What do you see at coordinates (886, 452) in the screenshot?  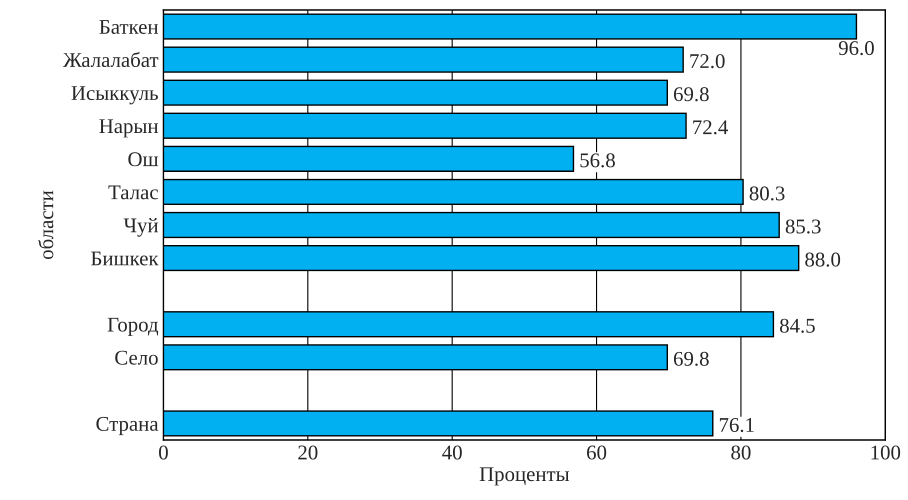 I see `x-tick-label: 100` at bounding box center [886, 452].